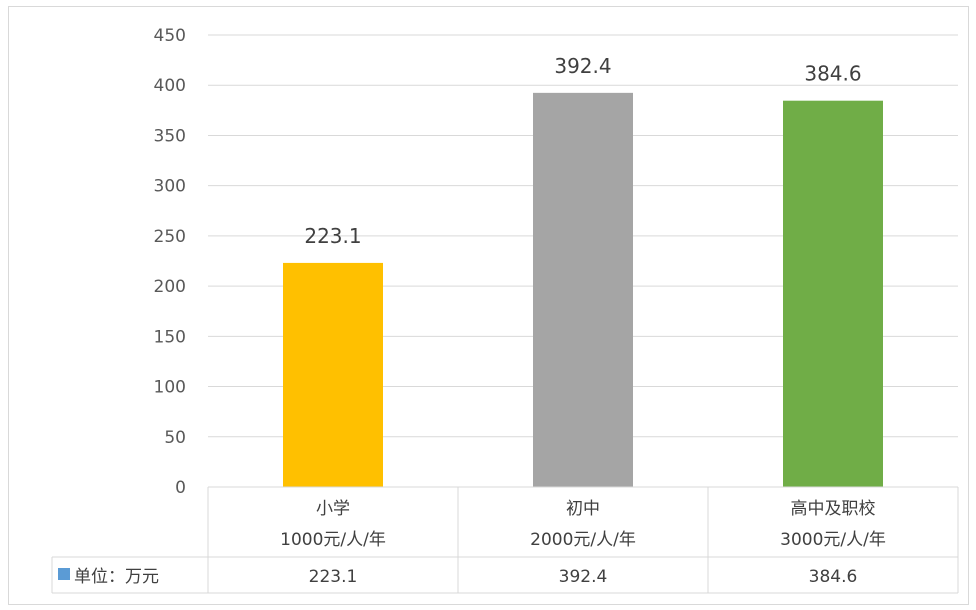 This screenshot has width=976, height=610. What do you see at coordinates (116, 577) in the screenshot?
I see `legend-key-label: 单位：万元` at bounding box center [116, 577].